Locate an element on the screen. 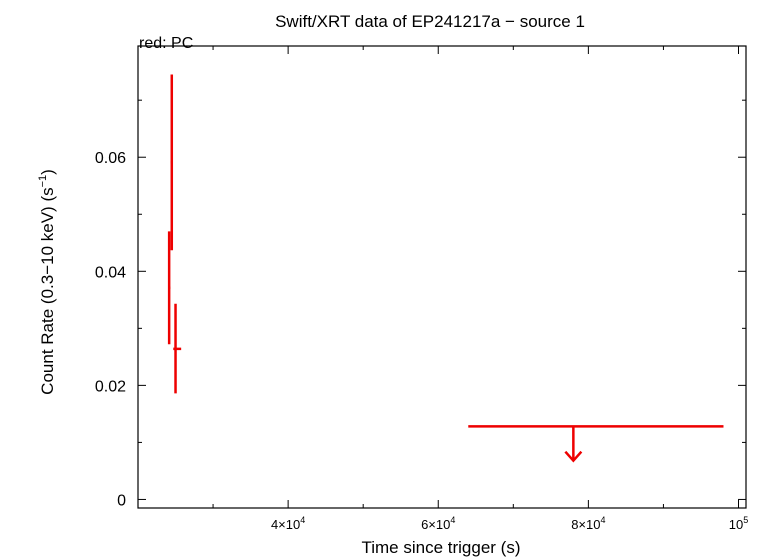  y-tick-label: 0.06 is located at coordinates (110, 158).